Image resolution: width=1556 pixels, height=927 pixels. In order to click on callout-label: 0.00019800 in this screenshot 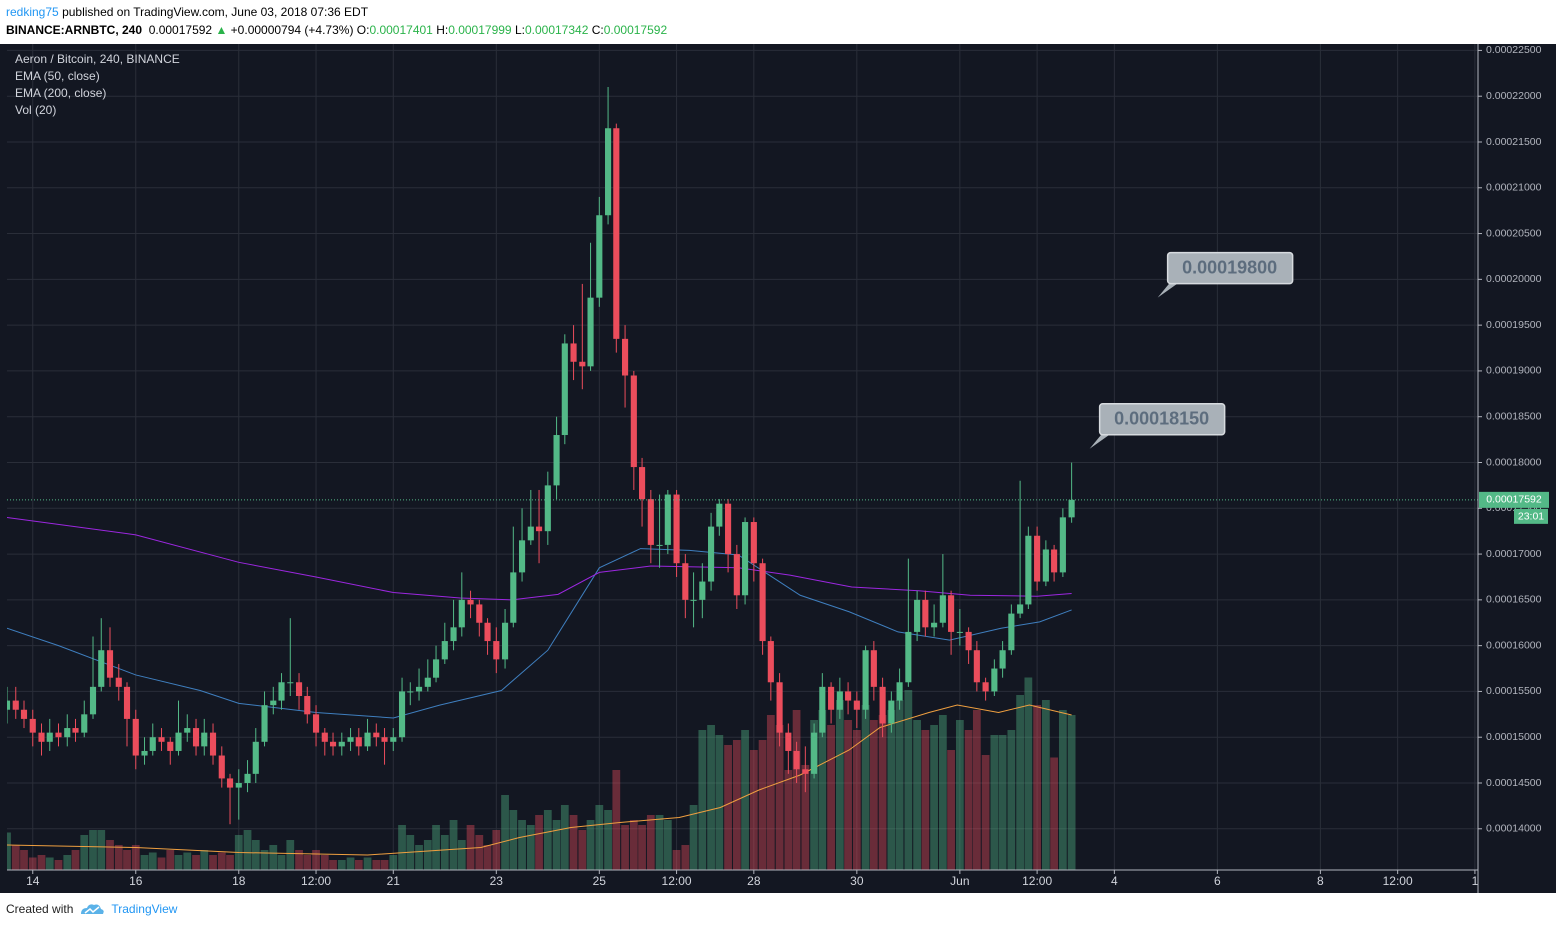, I will do `click(1229, 267)`.